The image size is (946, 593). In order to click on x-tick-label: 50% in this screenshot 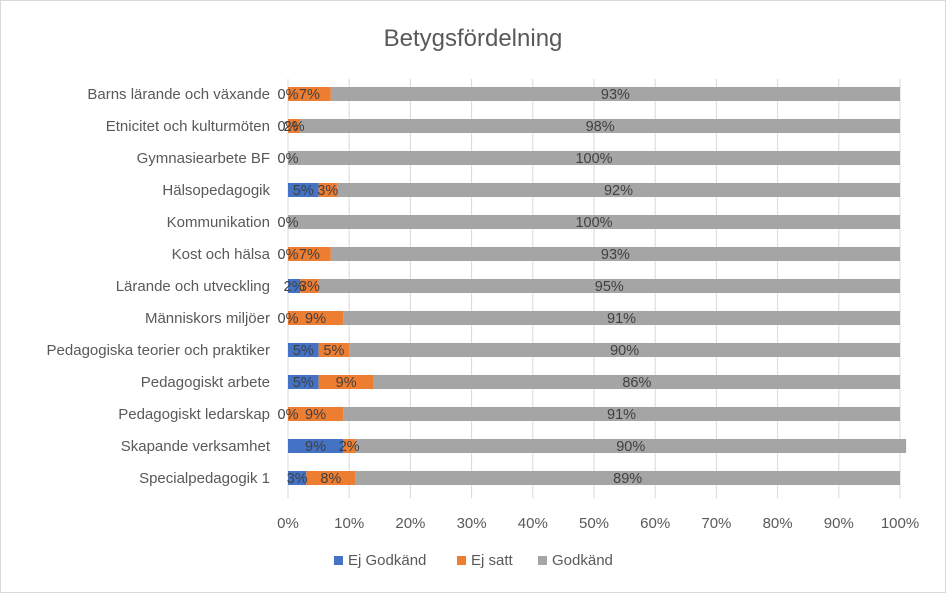, I will do `click(594, 523)`.